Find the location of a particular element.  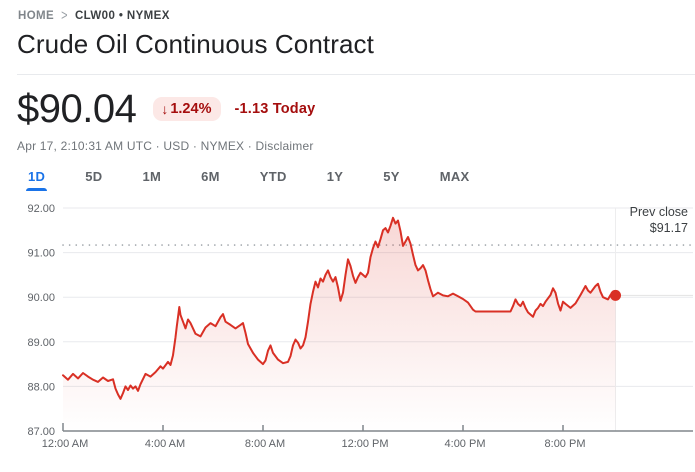

current-price: $90.04 is located at coordinates (77, 109).